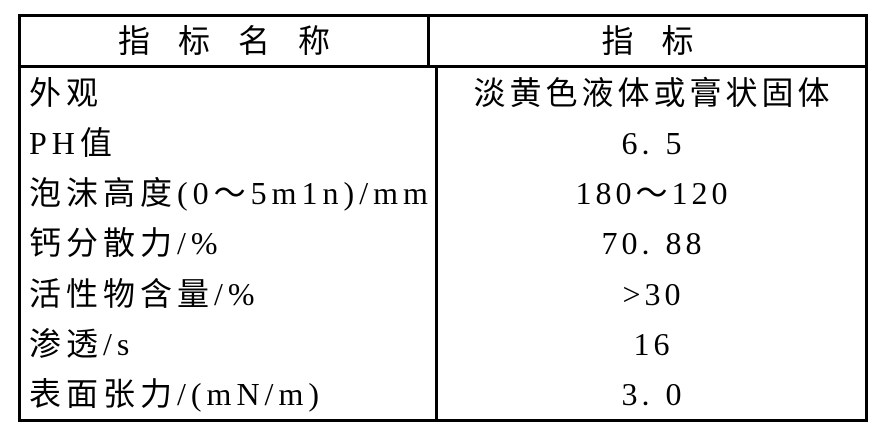  I want to click on indicator-name-cell: 渗透/s, so click(229, 343).